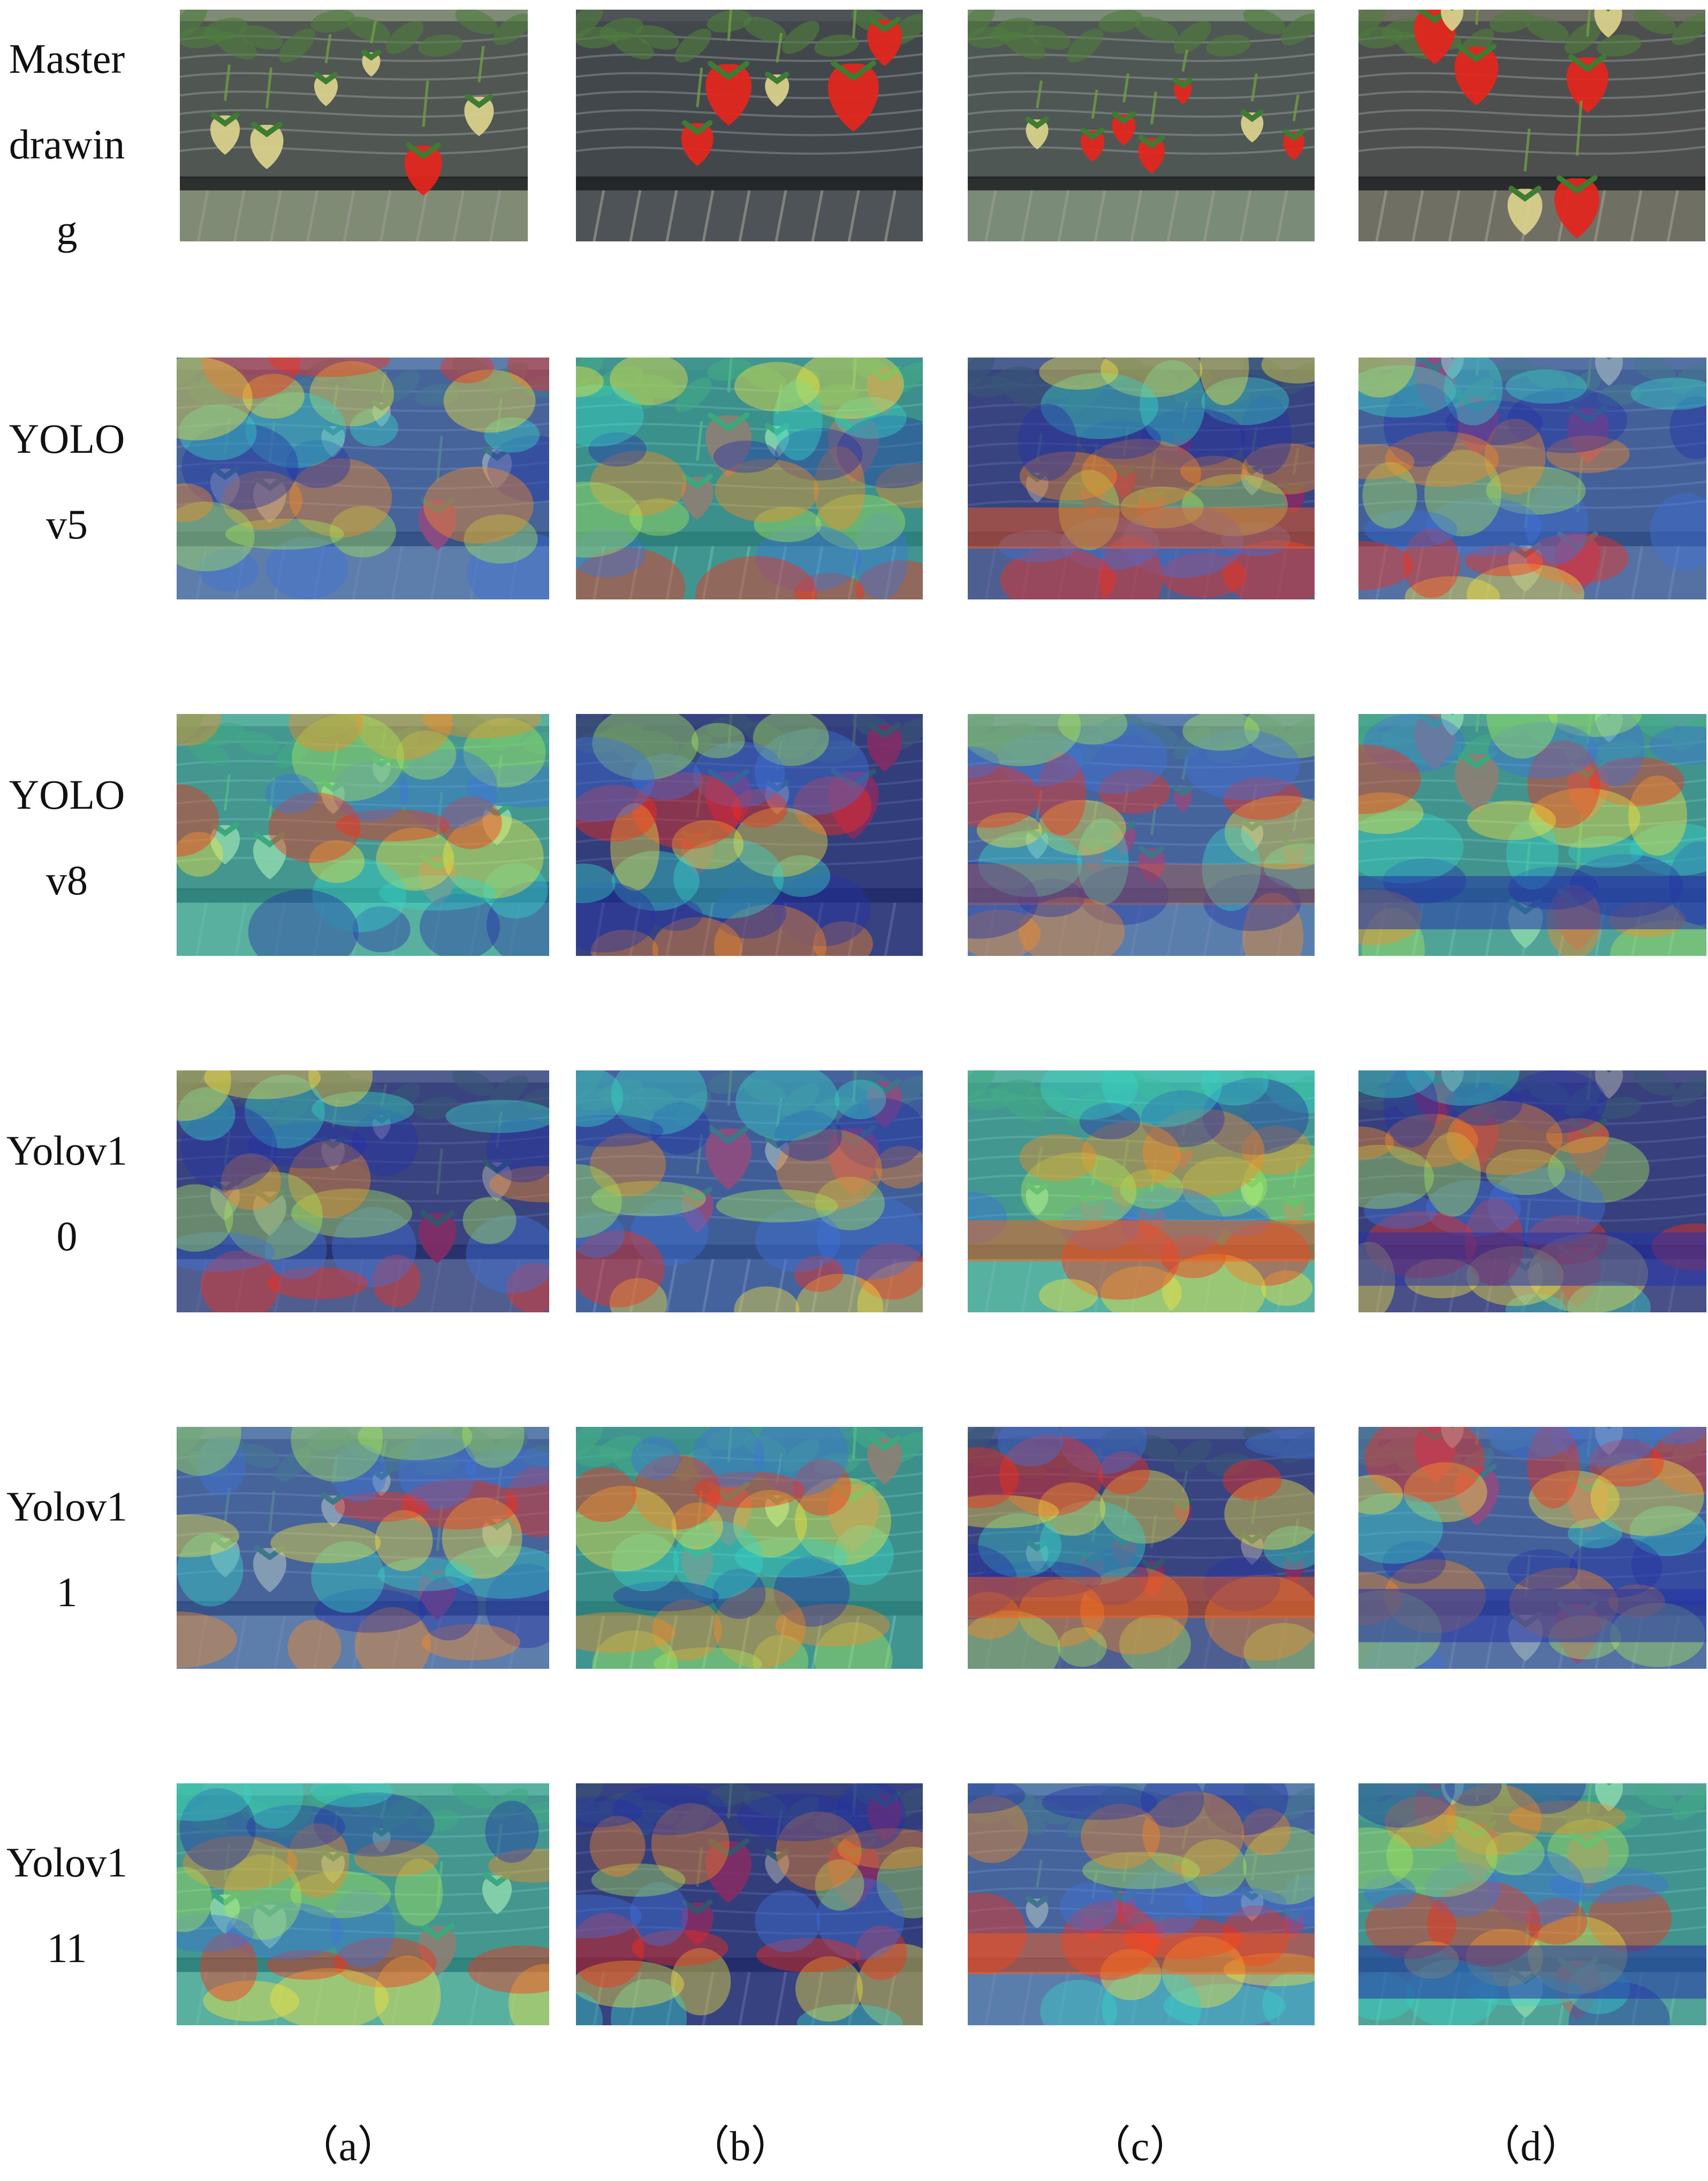 The height and width of the screenshot is (2181, 1708). I want to click on row-label-yolov5: YOLO v5, so click(67, 481).